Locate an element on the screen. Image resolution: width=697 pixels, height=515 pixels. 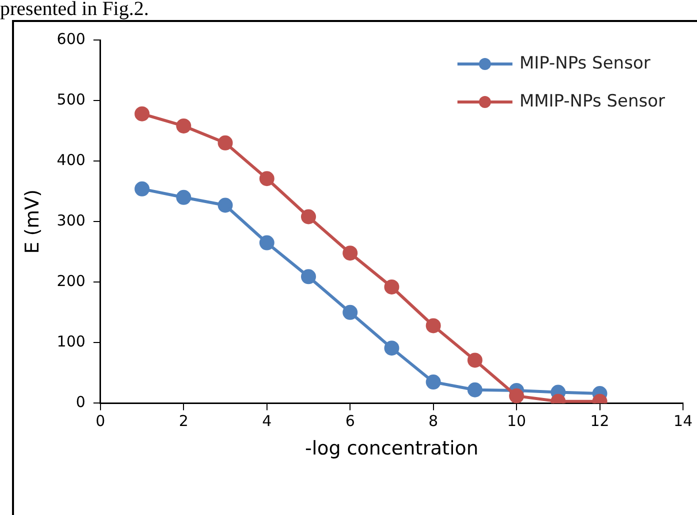
legend-label: MIP-NPs Sensor is located at coordinates (584, 63).